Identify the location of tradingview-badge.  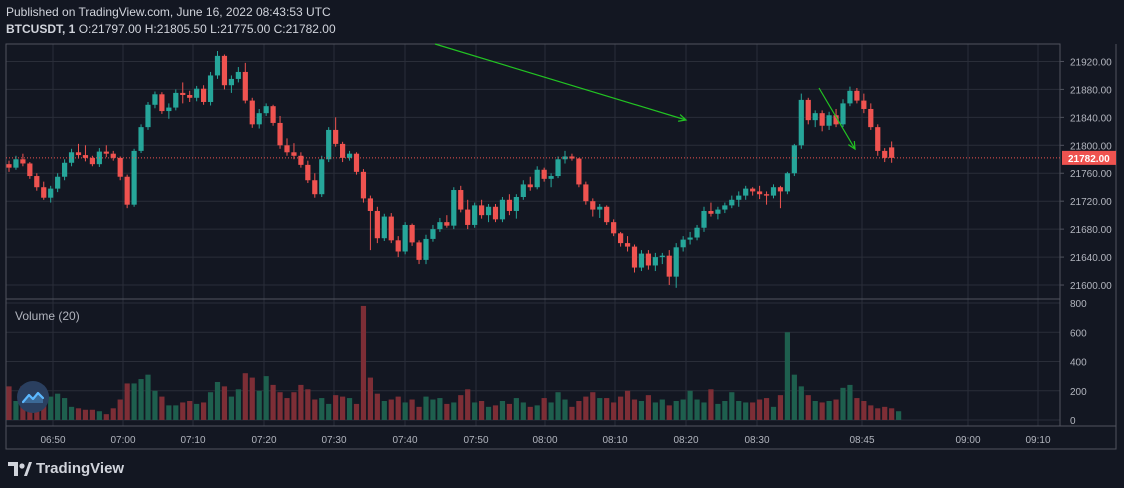
(33, 397).